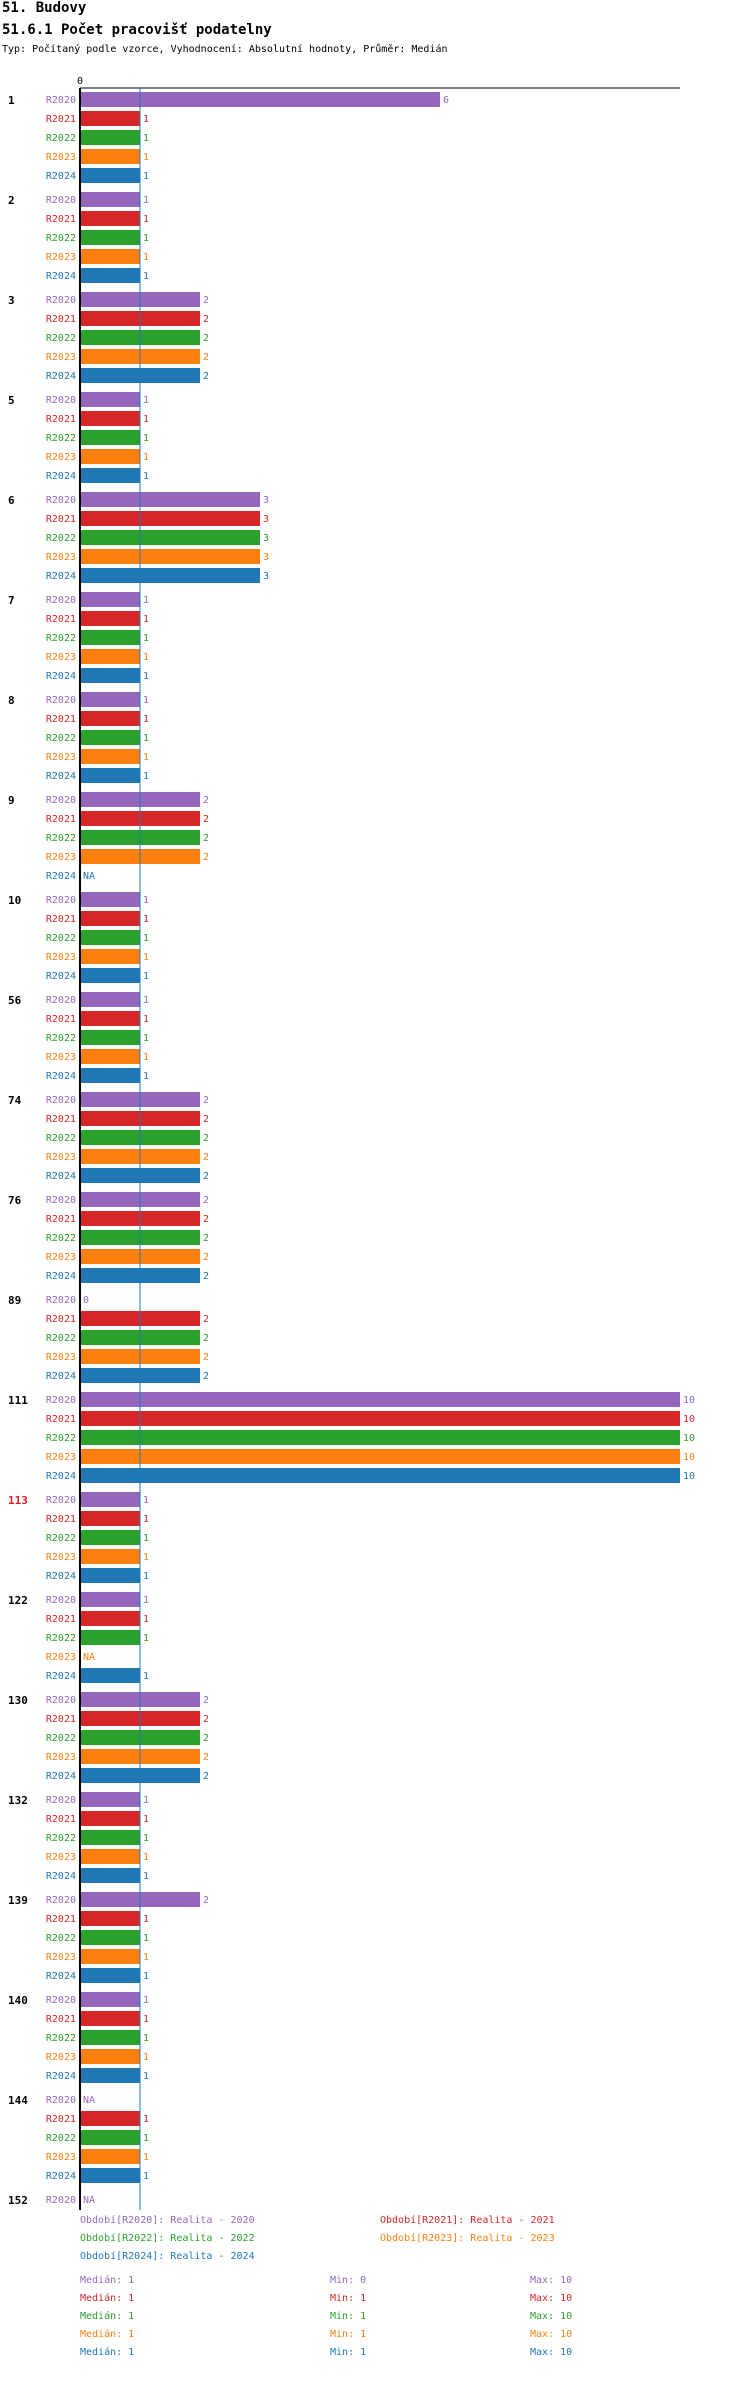  I want to click on group-label: 8, so click(11, 700).